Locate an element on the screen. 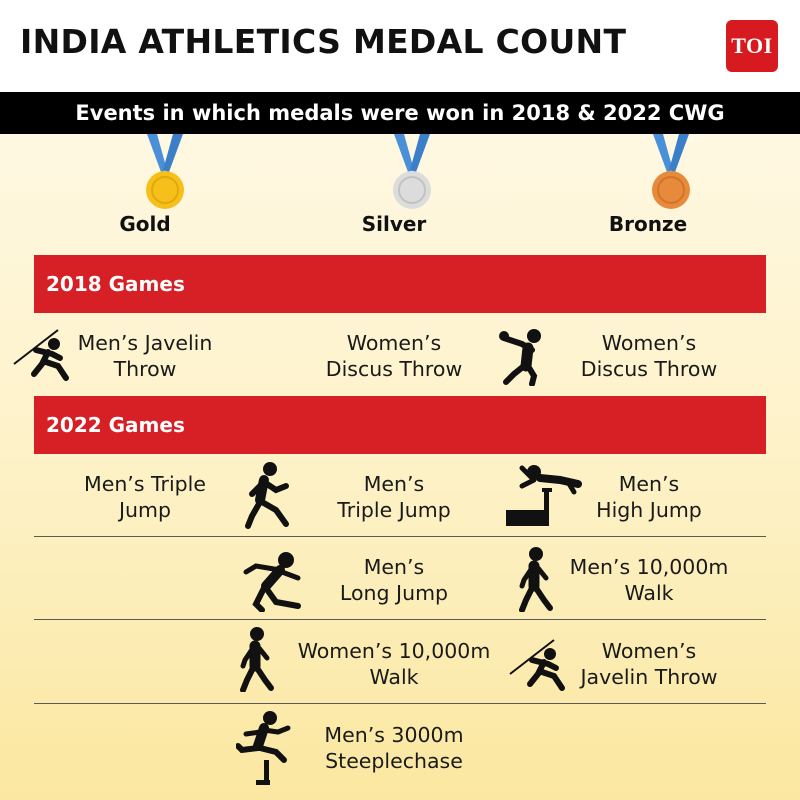  bronze-label: Bronze is located at coordinates (648, 224).